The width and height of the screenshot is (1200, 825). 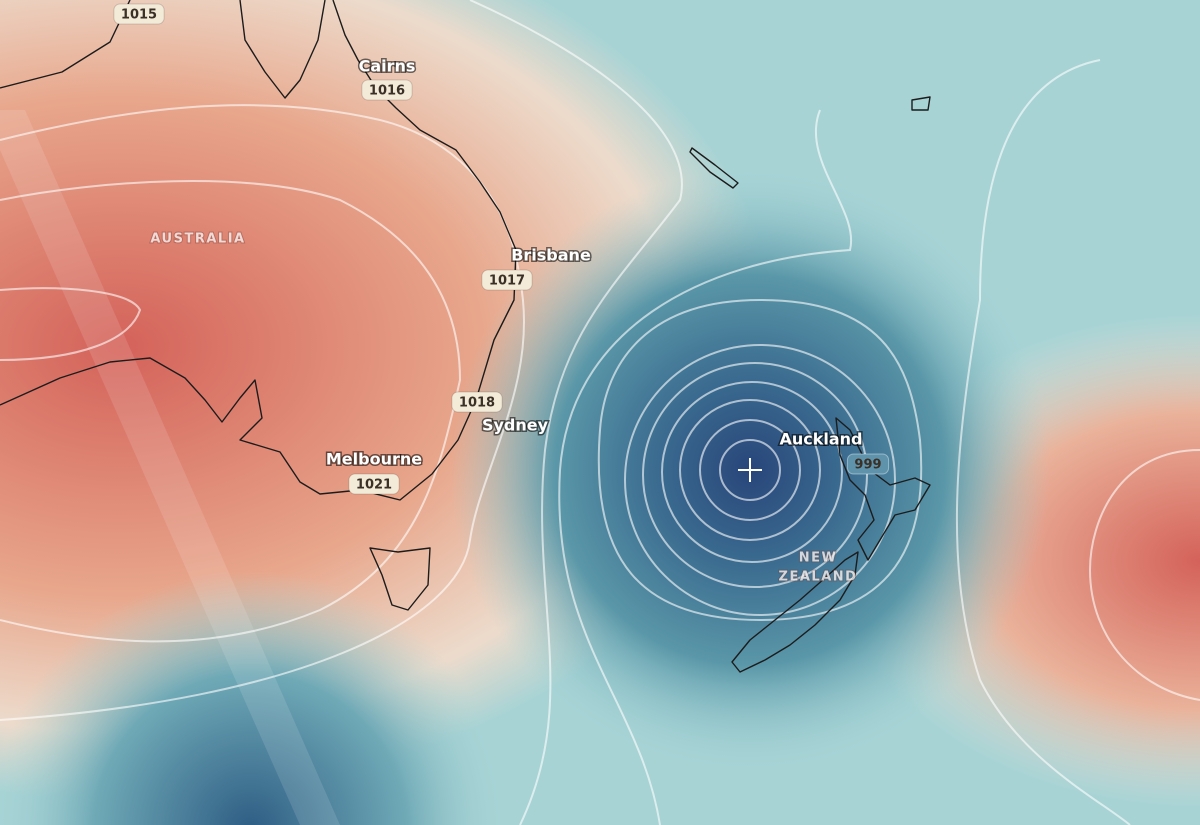 I want to click on pressure-label: 1015, so click(x=139, y=14).